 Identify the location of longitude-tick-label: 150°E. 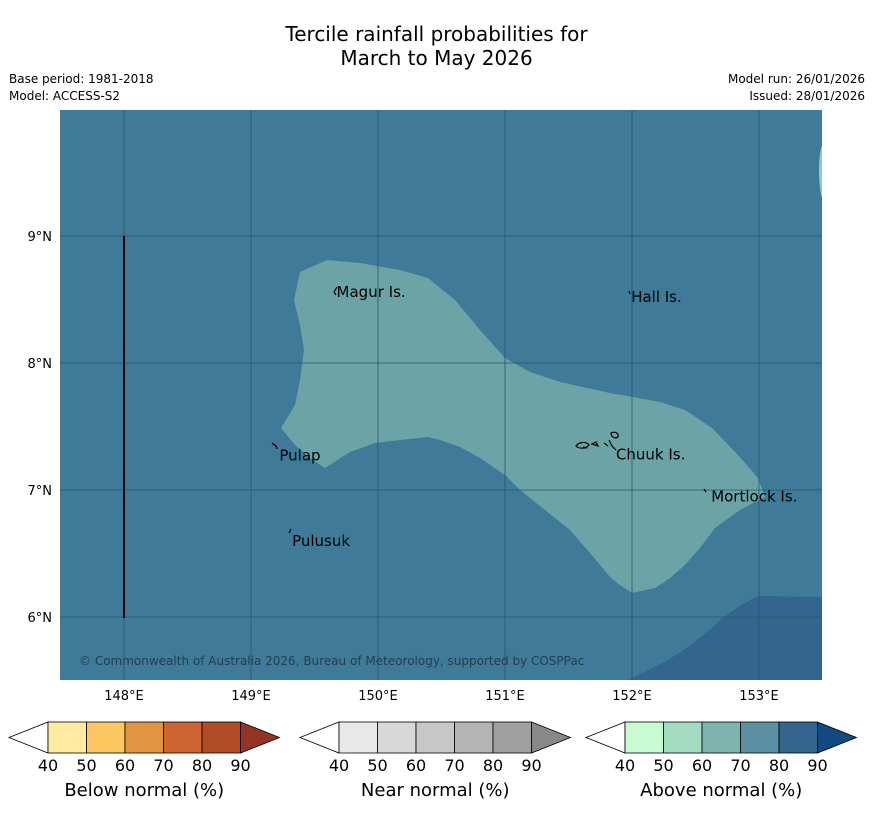
(378, 696).